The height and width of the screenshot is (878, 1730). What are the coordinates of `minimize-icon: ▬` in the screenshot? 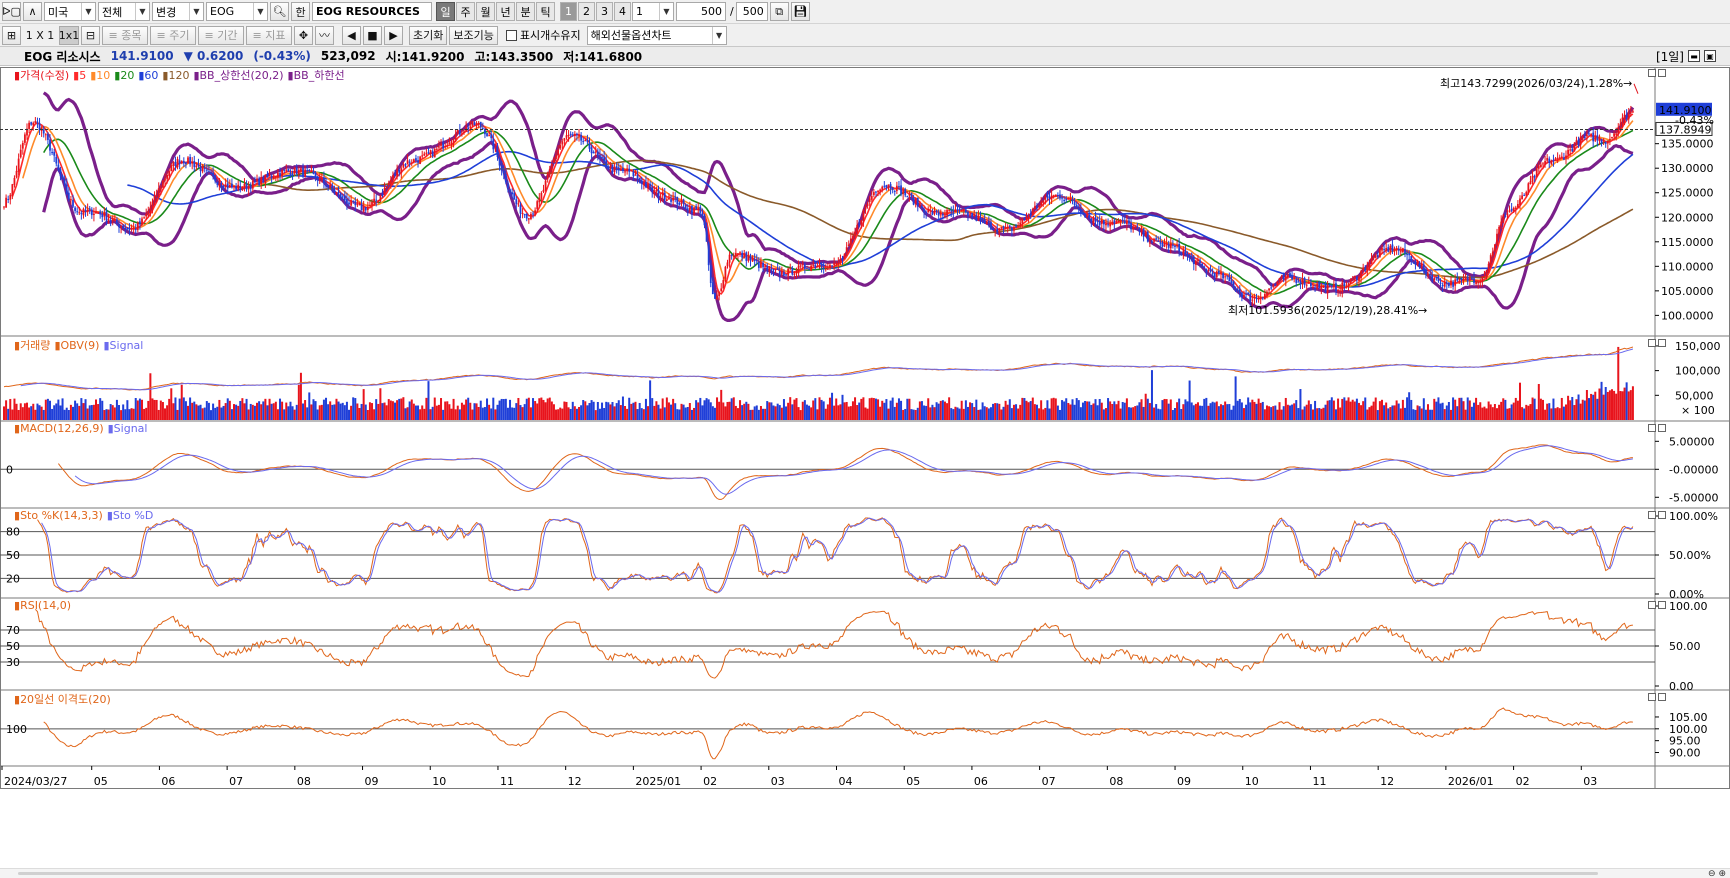 It's located at (1694, 56).